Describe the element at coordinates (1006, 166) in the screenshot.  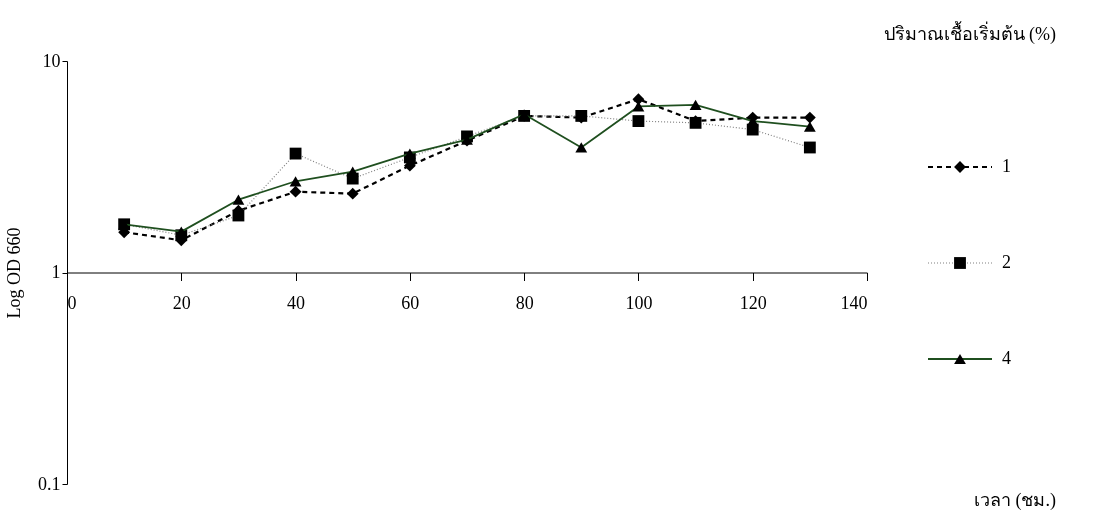
I see `legend-label: 1` at that location.